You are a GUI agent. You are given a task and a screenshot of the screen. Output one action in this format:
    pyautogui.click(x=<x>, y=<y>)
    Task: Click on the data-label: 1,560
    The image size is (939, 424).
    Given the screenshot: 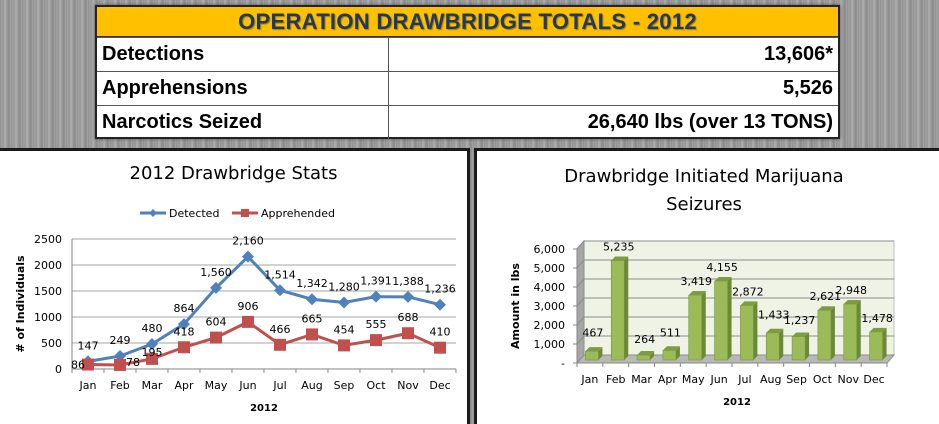 What is the action you would take?
    pyautogui.click(x=216, y=272)
    